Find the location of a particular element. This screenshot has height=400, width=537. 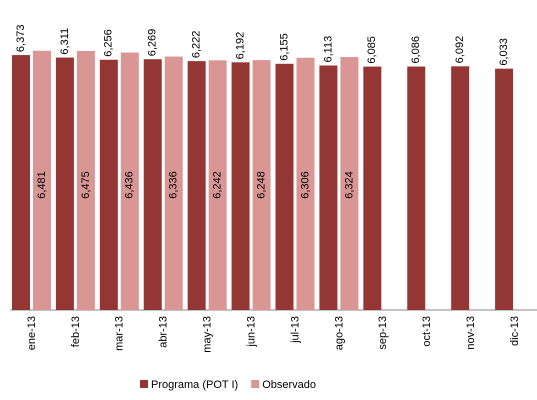

value-label: 6,086 is located at coordinates (416, 50).